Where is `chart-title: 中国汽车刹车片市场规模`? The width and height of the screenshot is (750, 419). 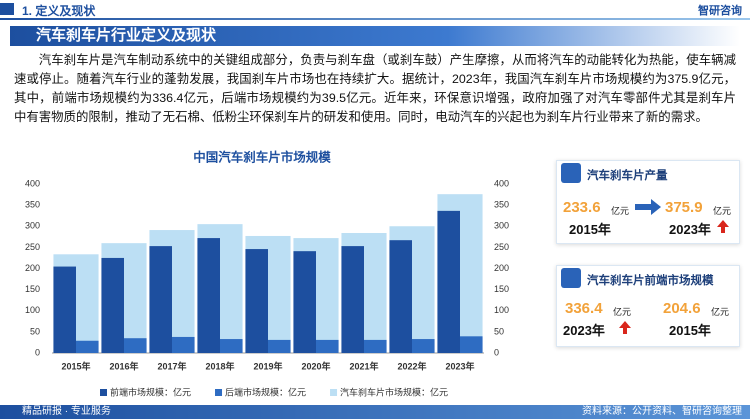 chart-title: 中国汽车刹车片市场规模 is located at coordinates (262, 156).